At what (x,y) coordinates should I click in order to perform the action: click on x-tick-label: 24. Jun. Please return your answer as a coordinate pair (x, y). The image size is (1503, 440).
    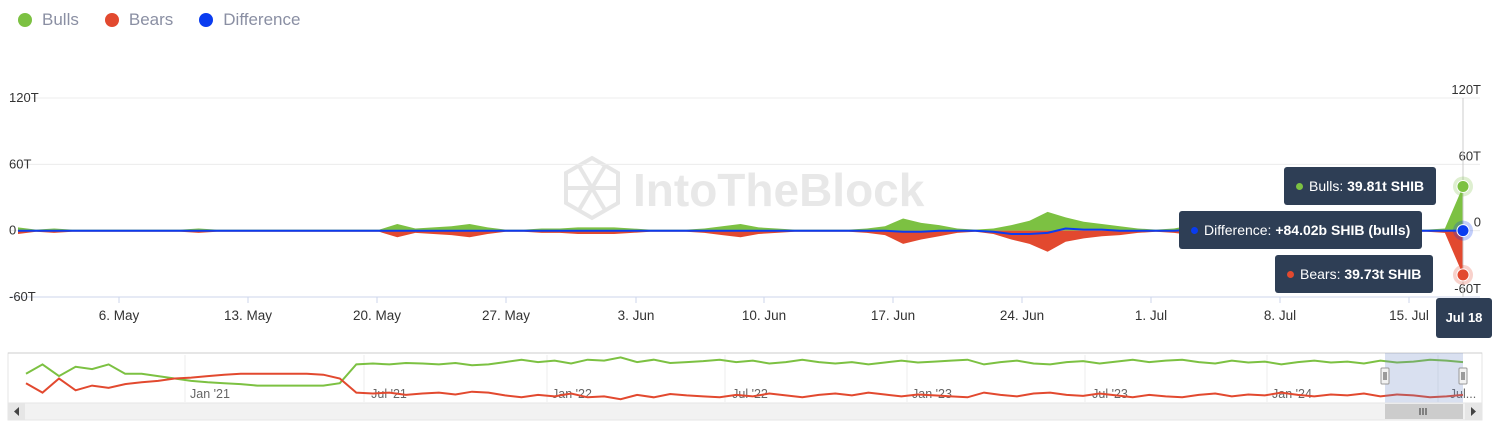
    Looking at the image, I should click on (1022, 315).